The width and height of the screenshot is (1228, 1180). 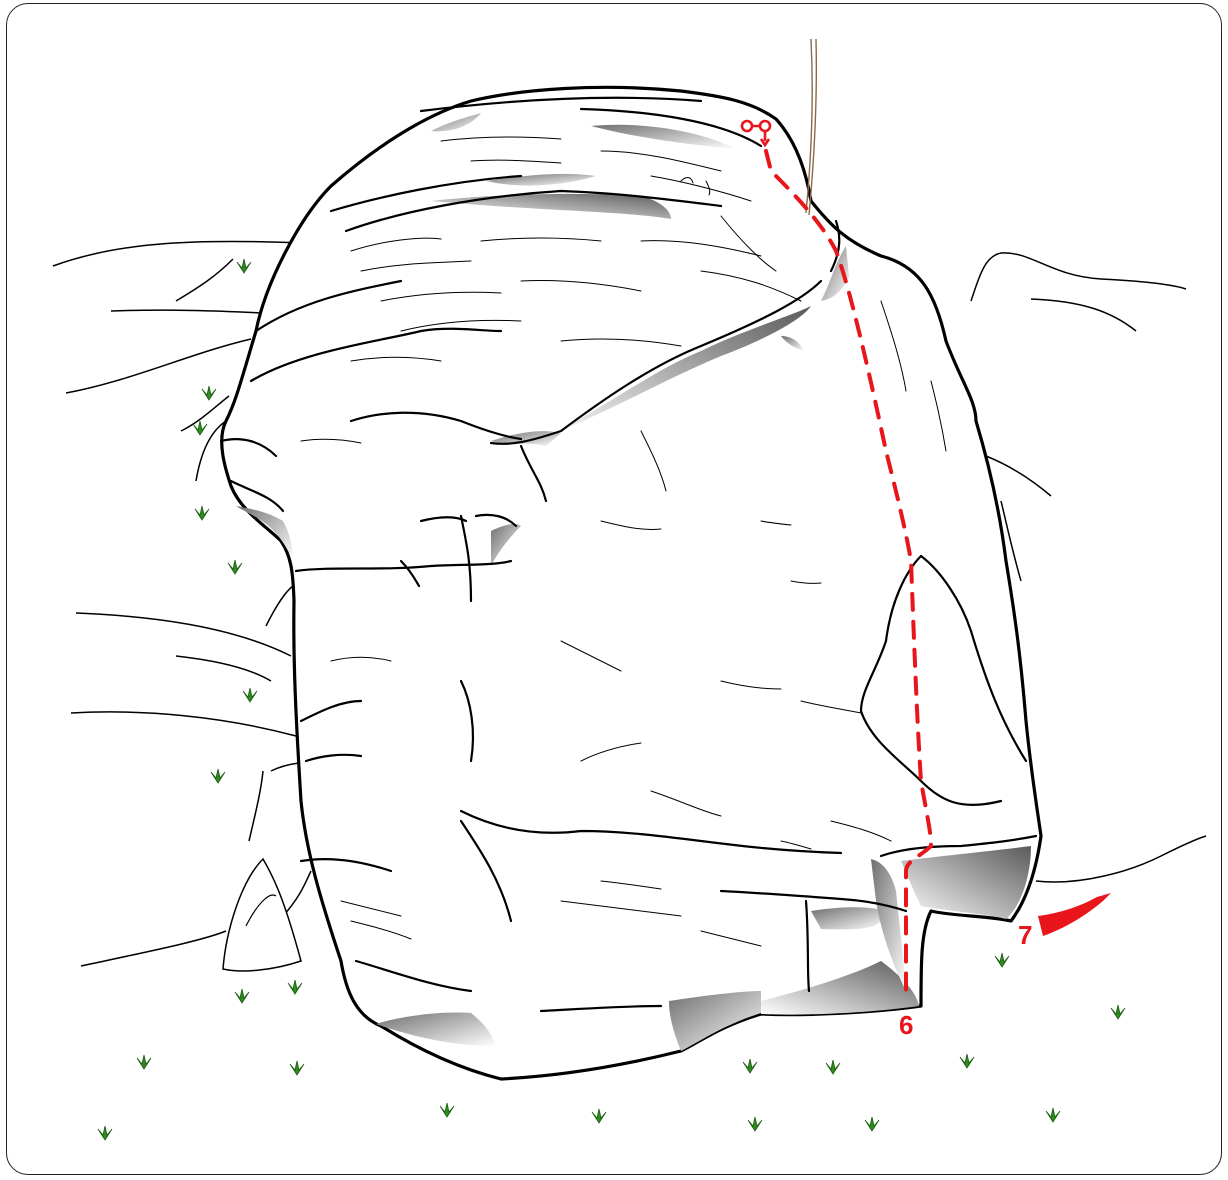 What do you see at coordinates (811, 127) in the screenshot?
I see `fixed-rope` at bounding box center [811, 127].